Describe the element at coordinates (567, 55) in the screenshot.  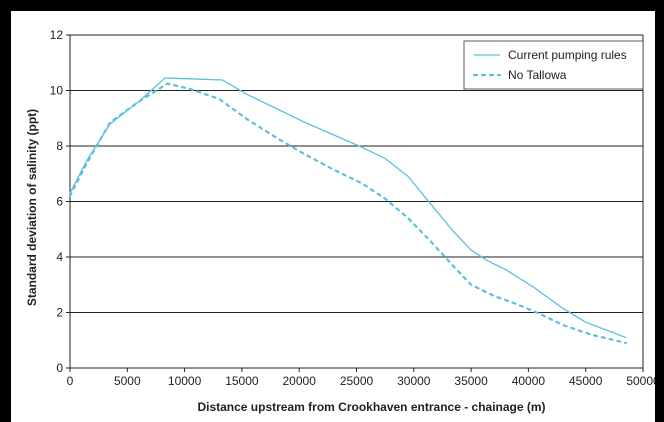
I see `legend-label-current: Current pumping rules` at that location.